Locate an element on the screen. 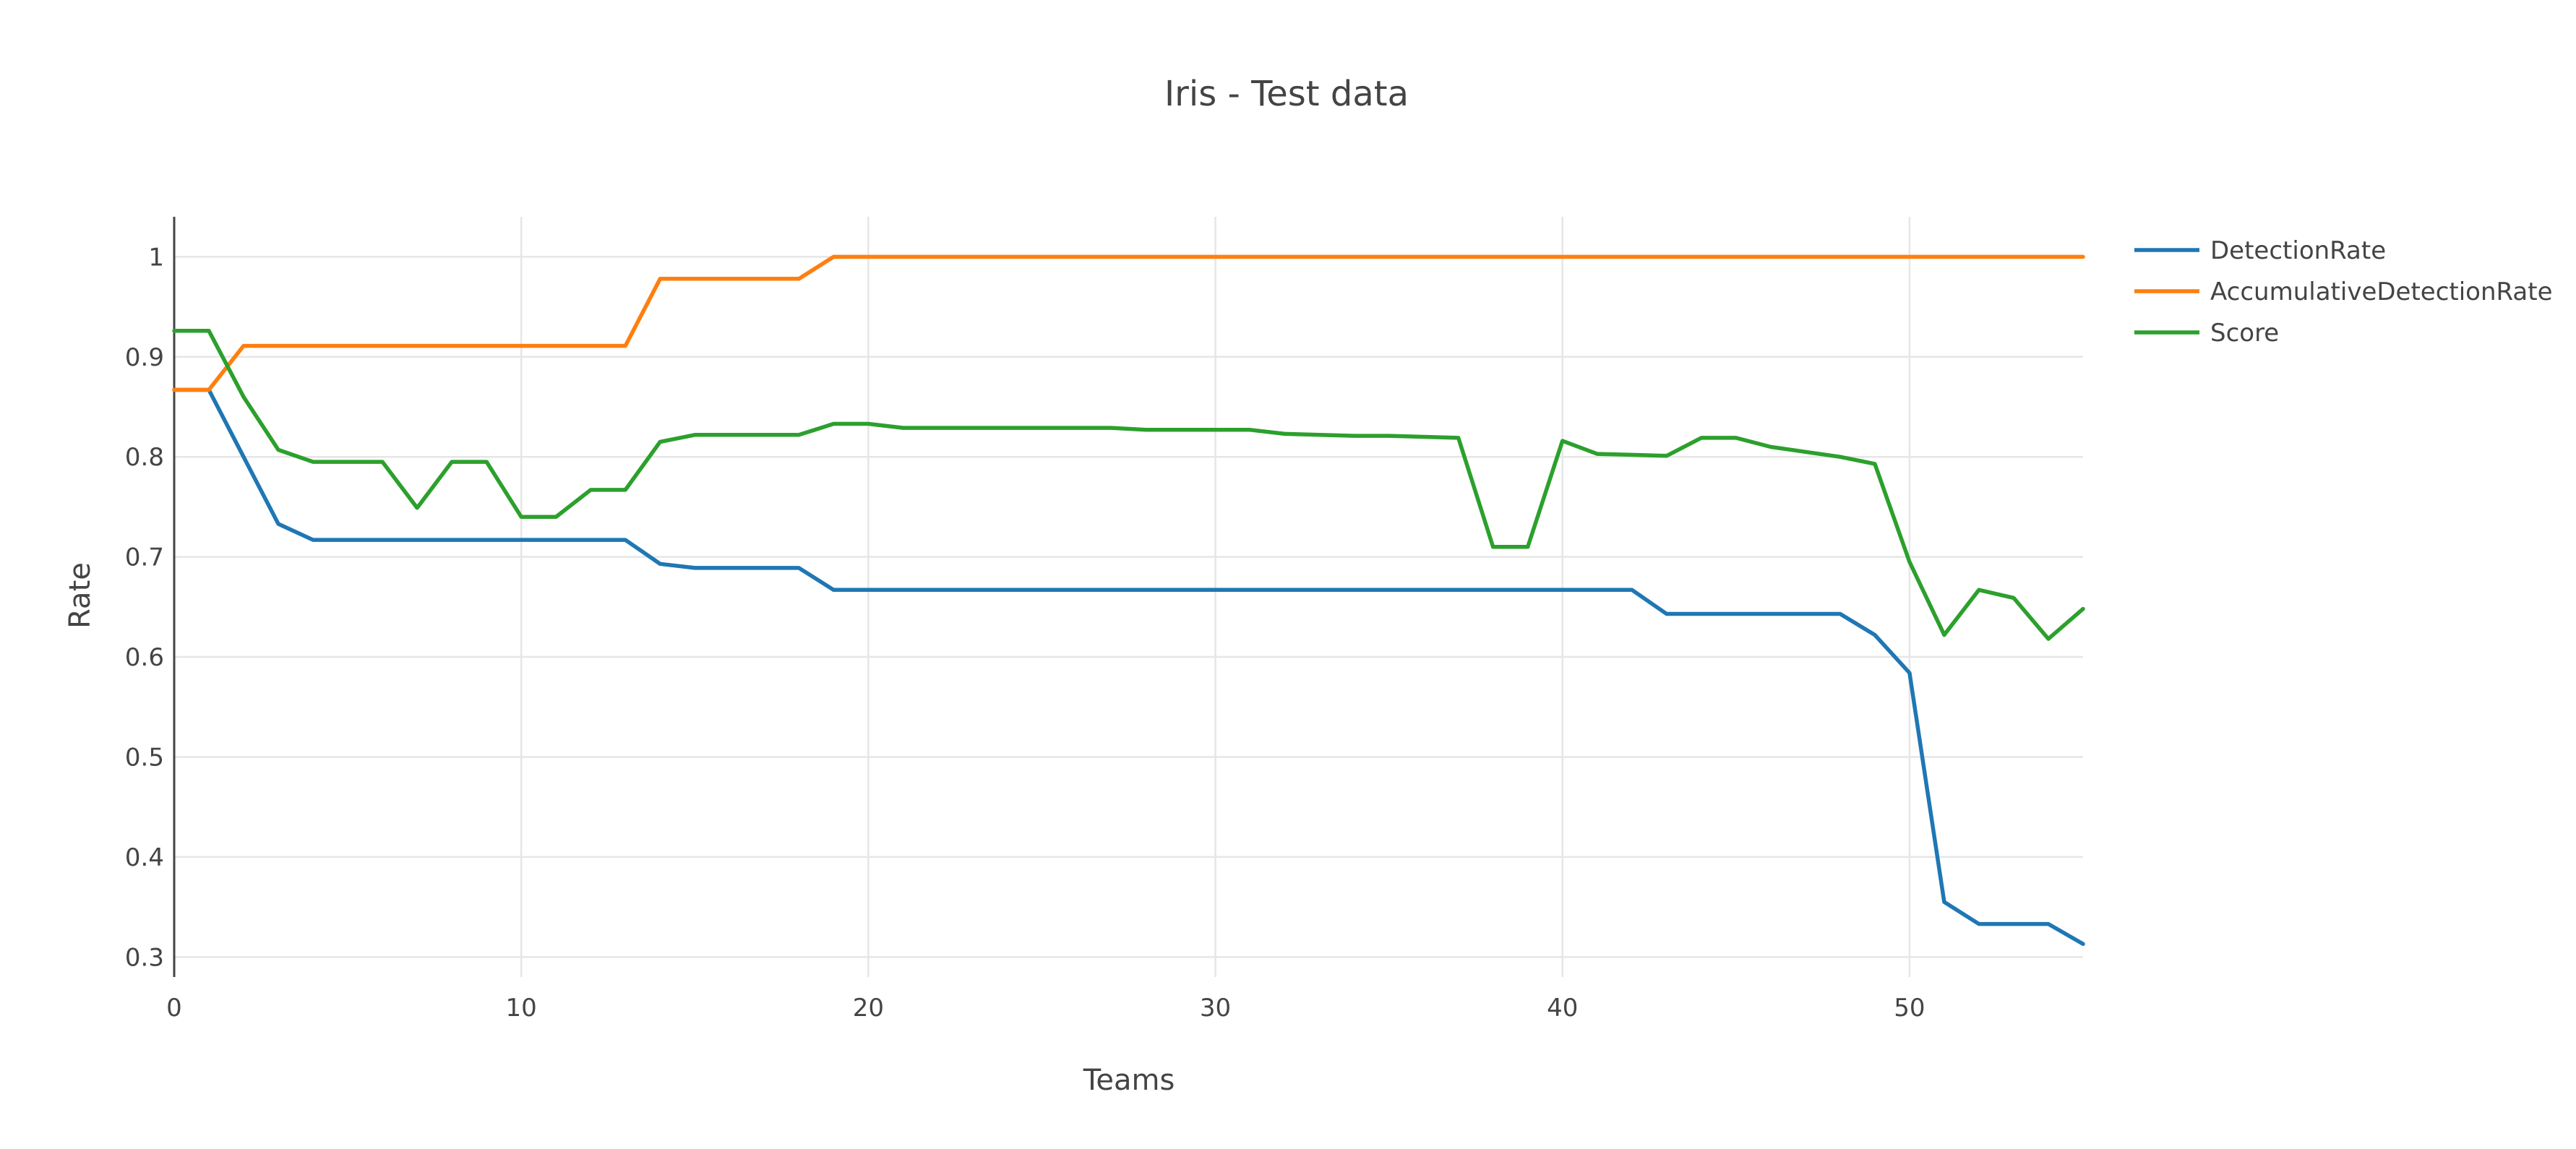 This screenshot has height=1149, width=2576. y-tick-label: 0.3 is located at coordinates (144, 957).